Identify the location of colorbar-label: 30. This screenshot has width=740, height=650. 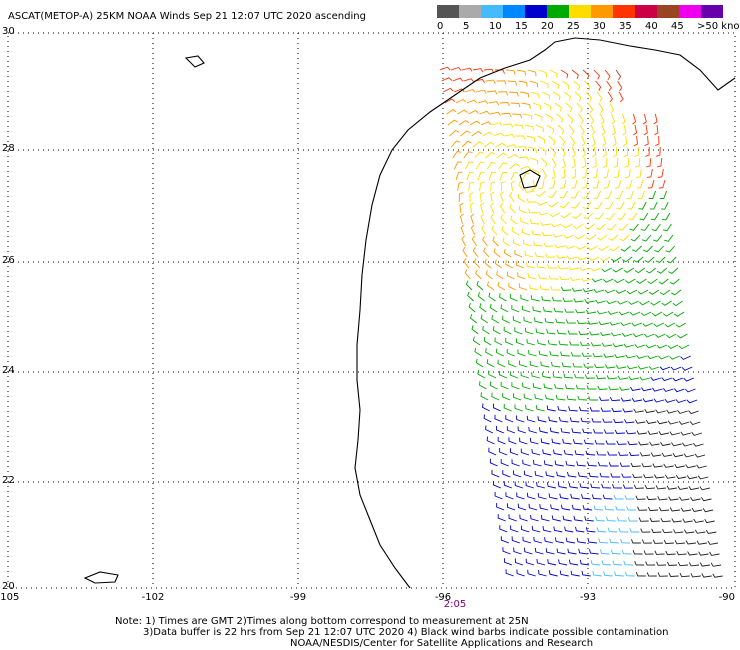
(599, 26).